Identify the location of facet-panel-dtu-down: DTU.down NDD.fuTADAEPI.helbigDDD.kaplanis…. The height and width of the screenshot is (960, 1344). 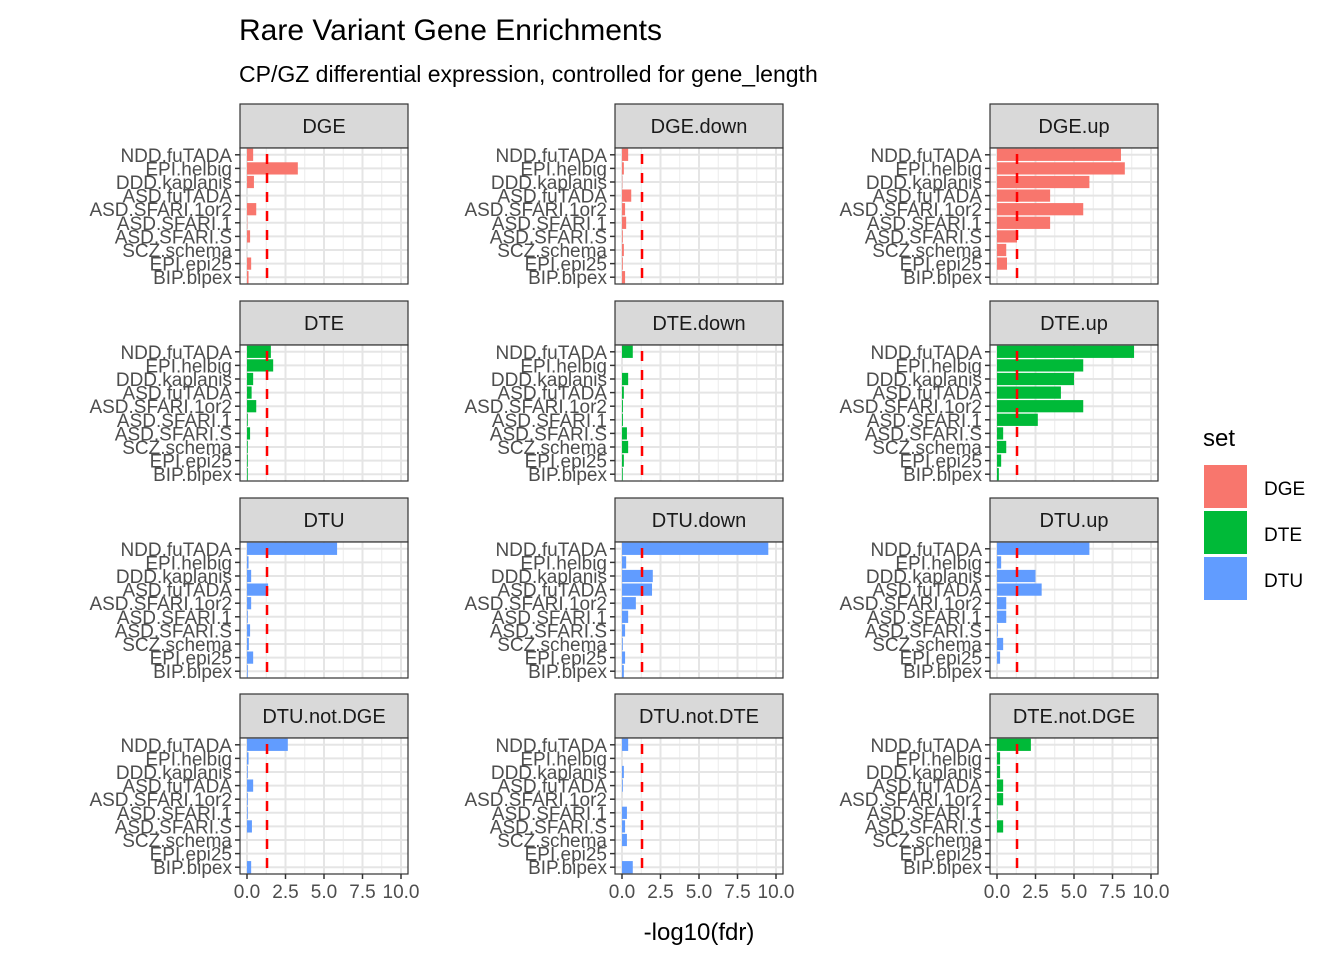
(624, 590).